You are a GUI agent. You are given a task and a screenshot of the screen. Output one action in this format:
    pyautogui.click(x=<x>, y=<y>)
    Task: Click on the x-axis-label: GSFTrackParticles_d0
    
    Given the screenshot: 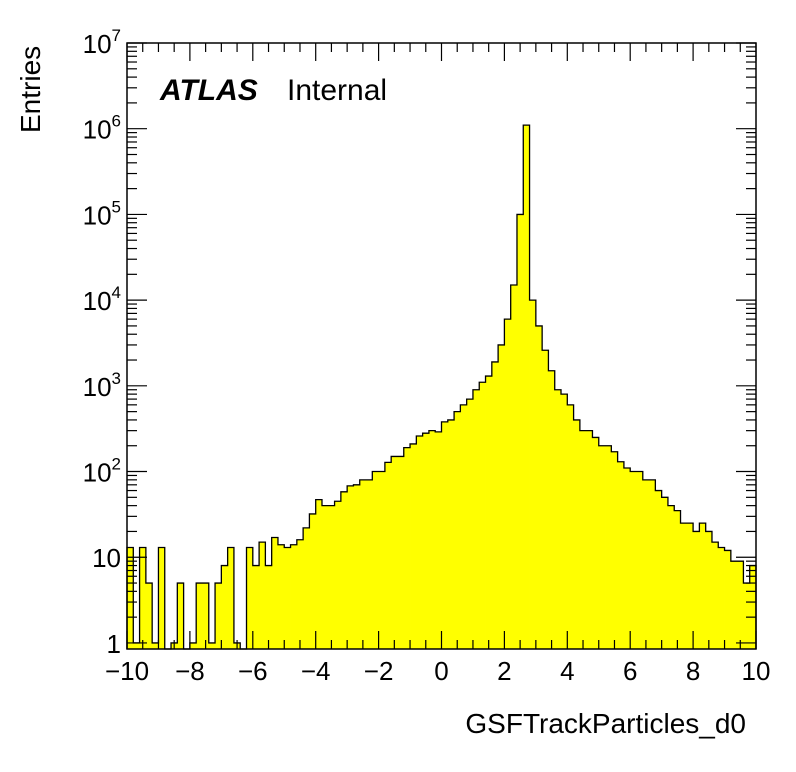 What is the action you would take?
    pyautogui.click(x=605, y=723)
    